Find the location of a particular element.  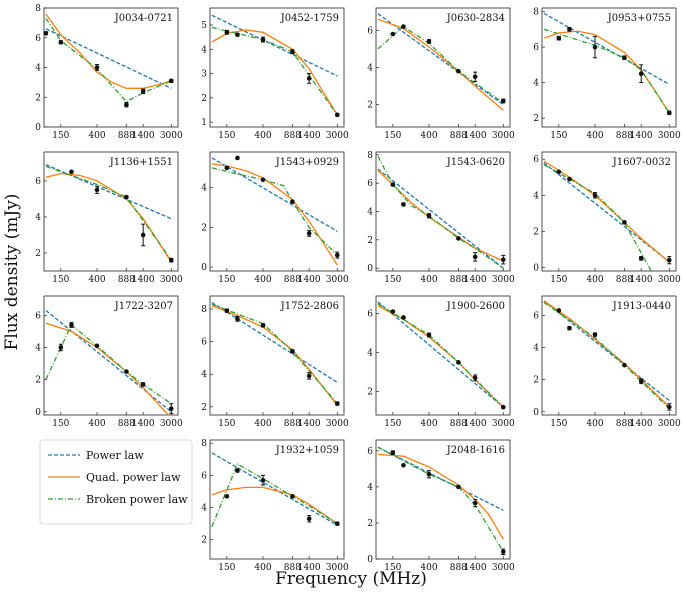

panel-title: J0630-2834 is located at coordinates (475, 18).